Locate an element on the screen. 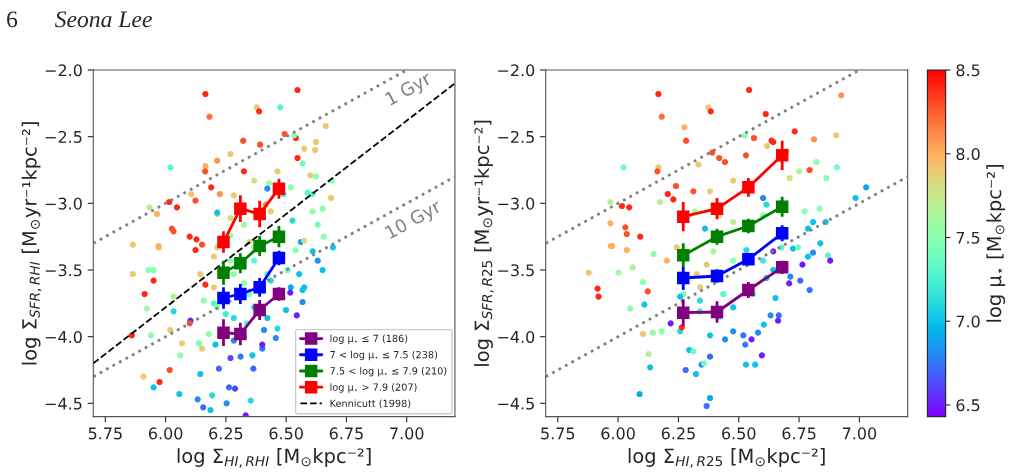 Image resolution: width=1013 pixels, height=475 pixels. color-bar-label: 6.5 is located at coordinates (968, 405).